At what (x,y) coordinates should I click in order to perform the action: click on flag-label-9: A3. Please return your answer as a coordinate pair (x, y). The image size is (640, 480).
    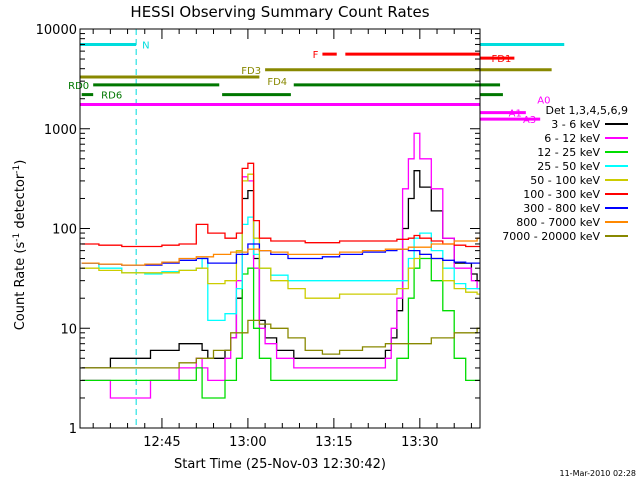
    Looking at the image, I should click on (529, 120).